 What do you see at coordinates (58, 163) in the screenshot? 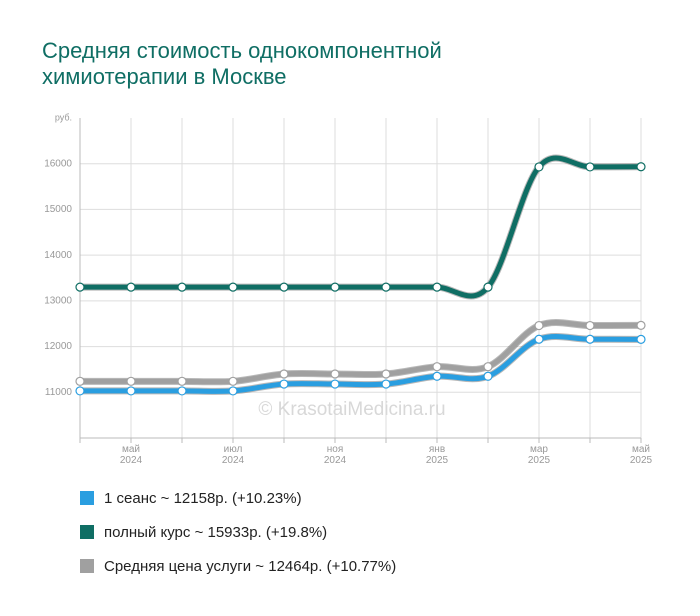
I see `y-tick-label: 16000` at bounding box center [58, 163].